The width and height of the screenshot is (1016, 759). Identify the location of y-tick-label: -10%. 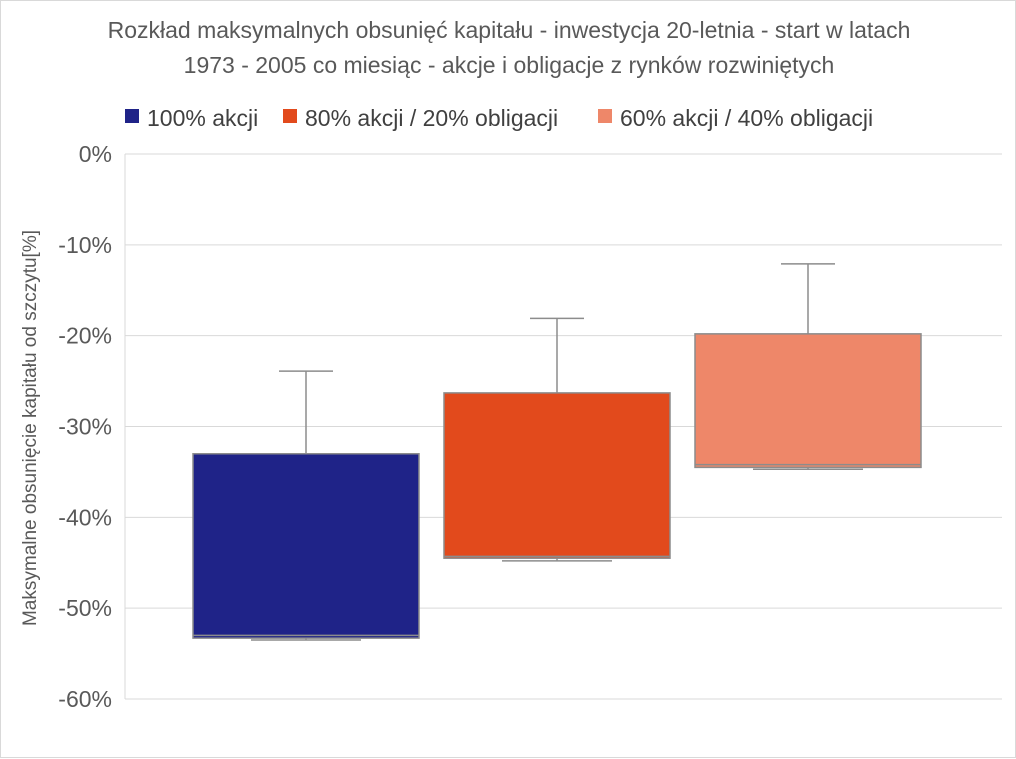
(85, 245).